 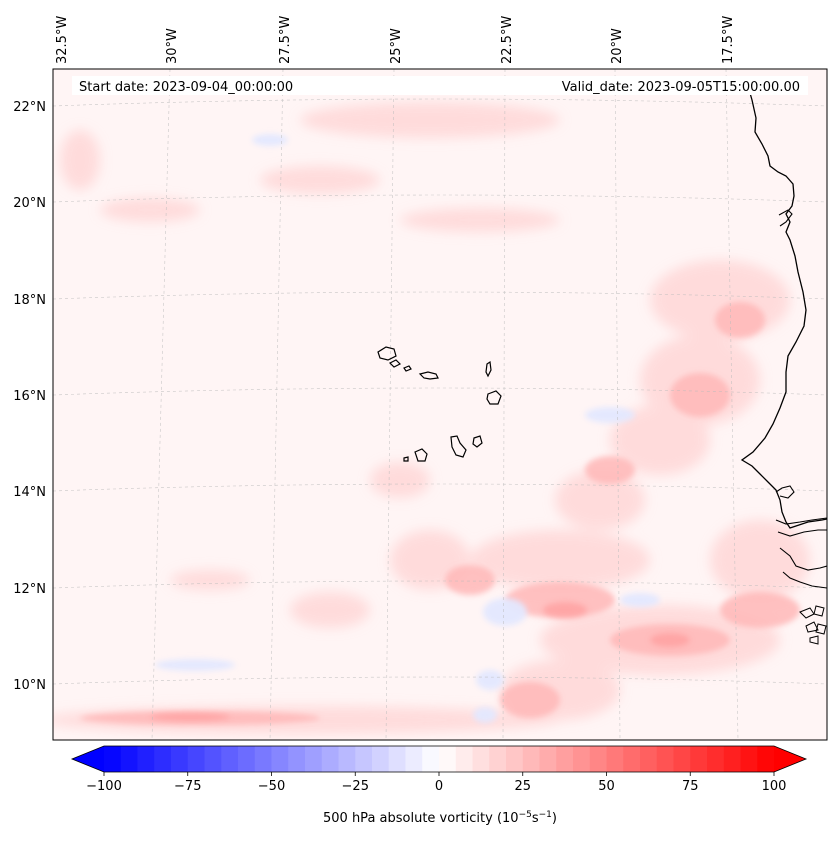 I want to click on gridline-lat-14n, so click(x=440, y=487).